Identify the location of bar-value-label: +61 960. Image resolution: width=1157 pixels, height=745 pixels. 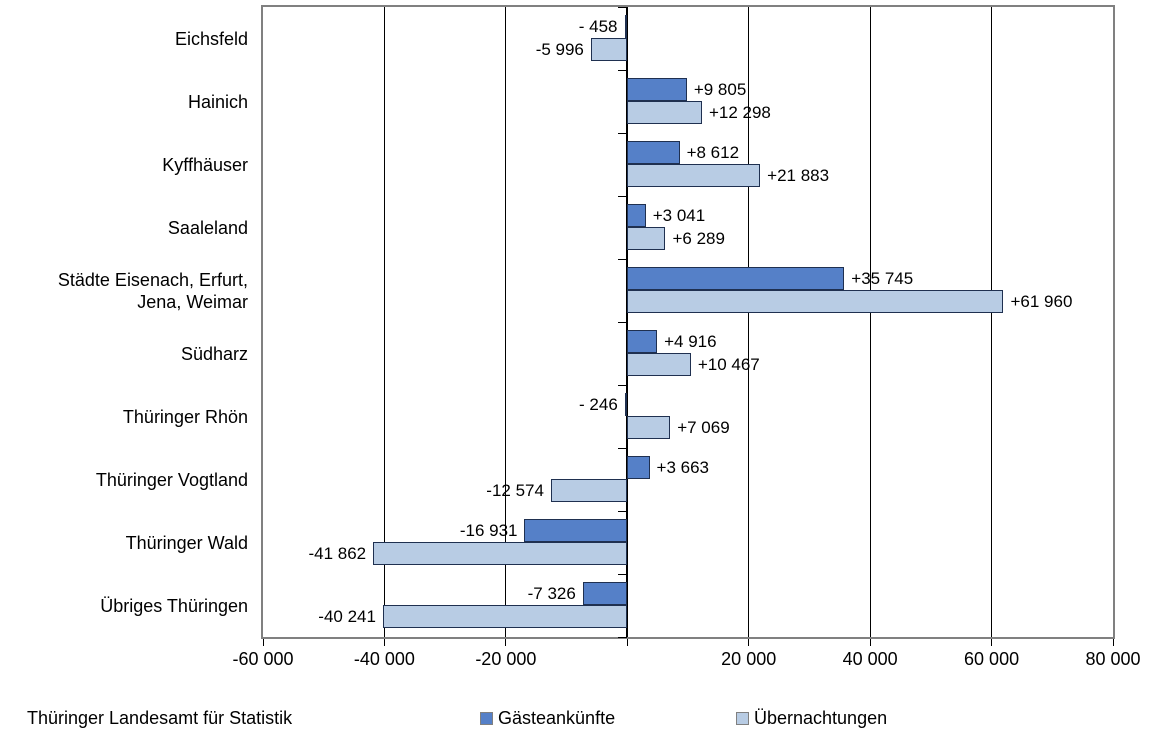
(1041, 301).